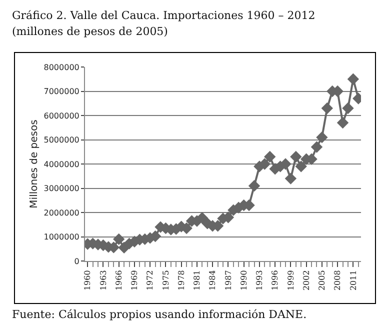 The width and height of the screenshot is (384, 334). I want to click on x-tick-label: 1990, so click(243, 280).